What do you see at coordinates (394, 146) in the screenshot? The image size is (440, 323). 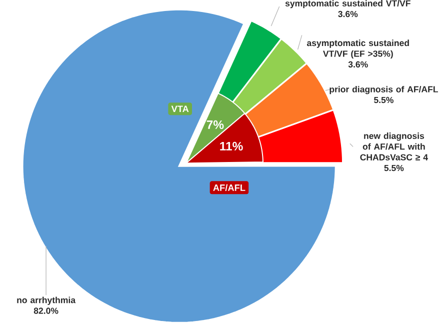 I see `slice-label: new diagnosis of AF/AFL with CHADsVaSC ≥ 4` at bounding box center [394, 146].